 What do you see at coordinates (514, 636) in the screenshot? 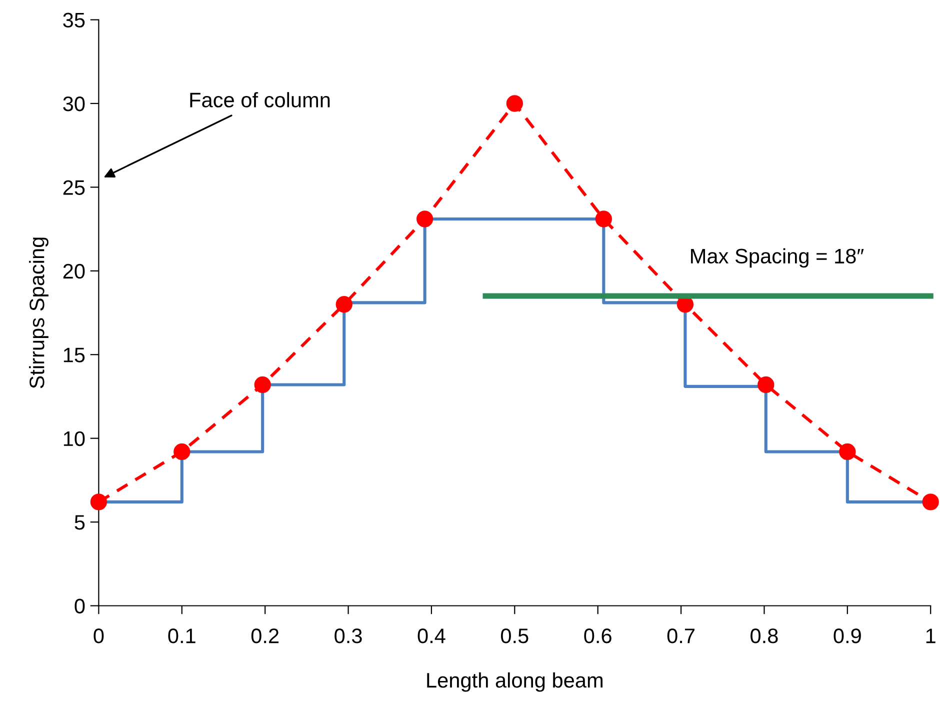
I see `x-tick-label: 0.5` at bounding box center [514, 636].